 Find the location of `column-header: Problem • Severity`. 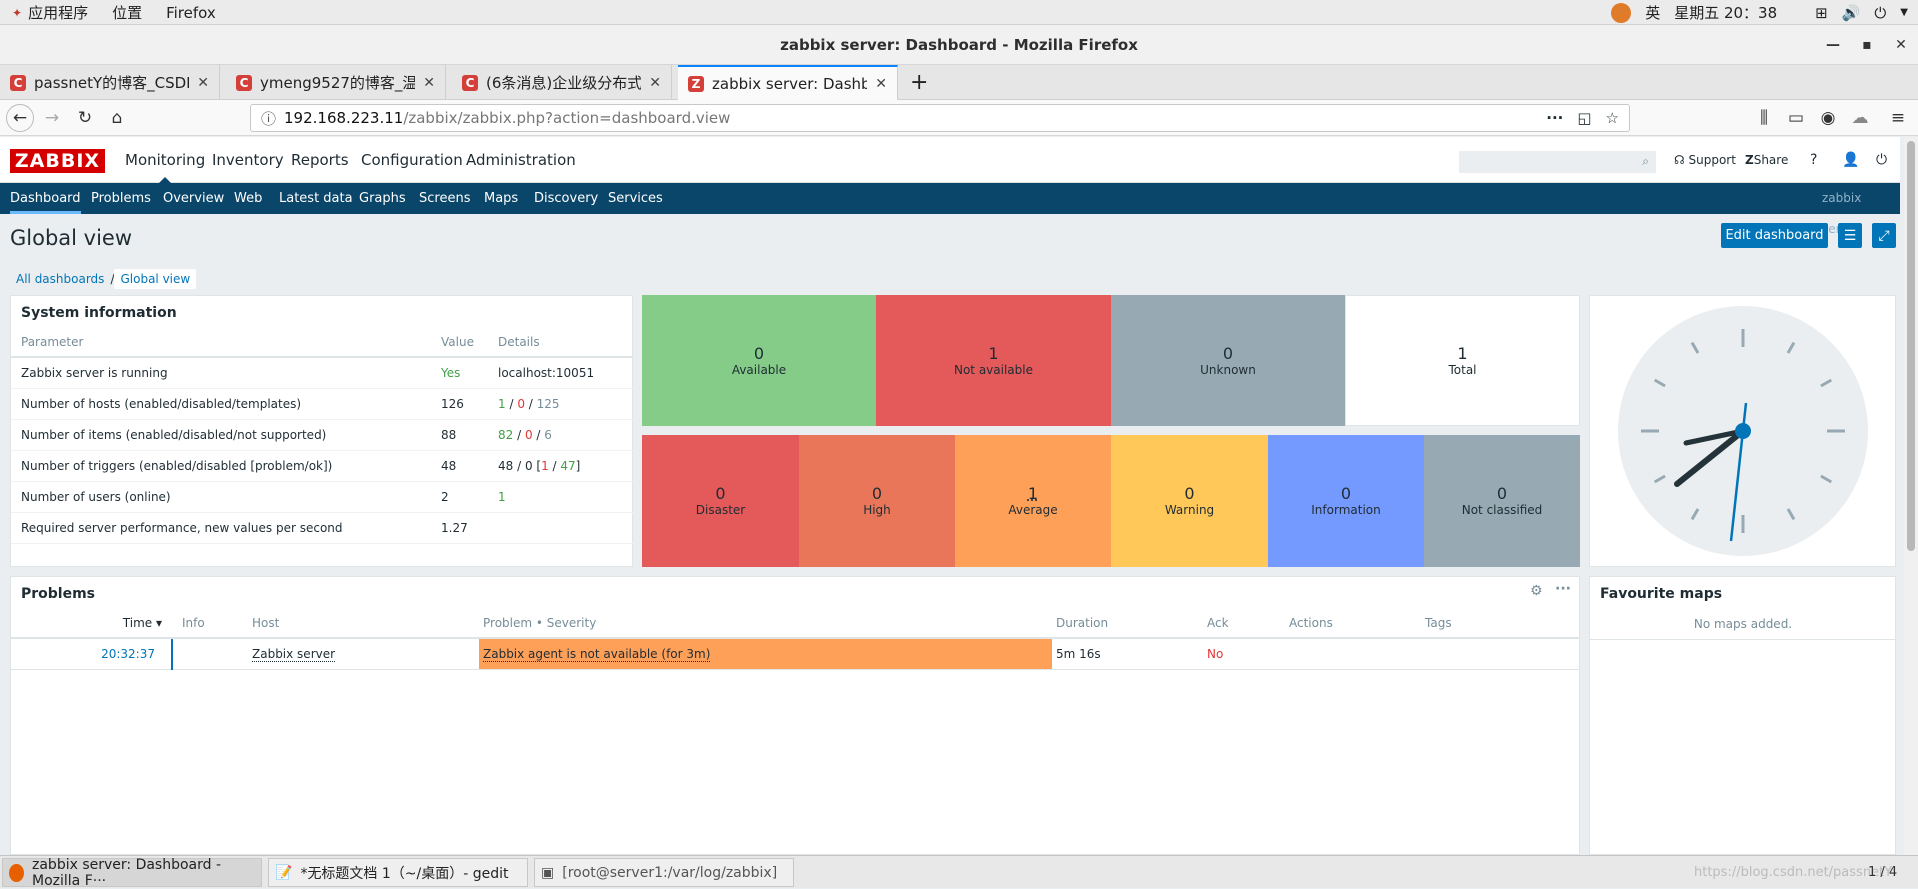

column-header: Problem • Severity is located at coordinates (765, 623).